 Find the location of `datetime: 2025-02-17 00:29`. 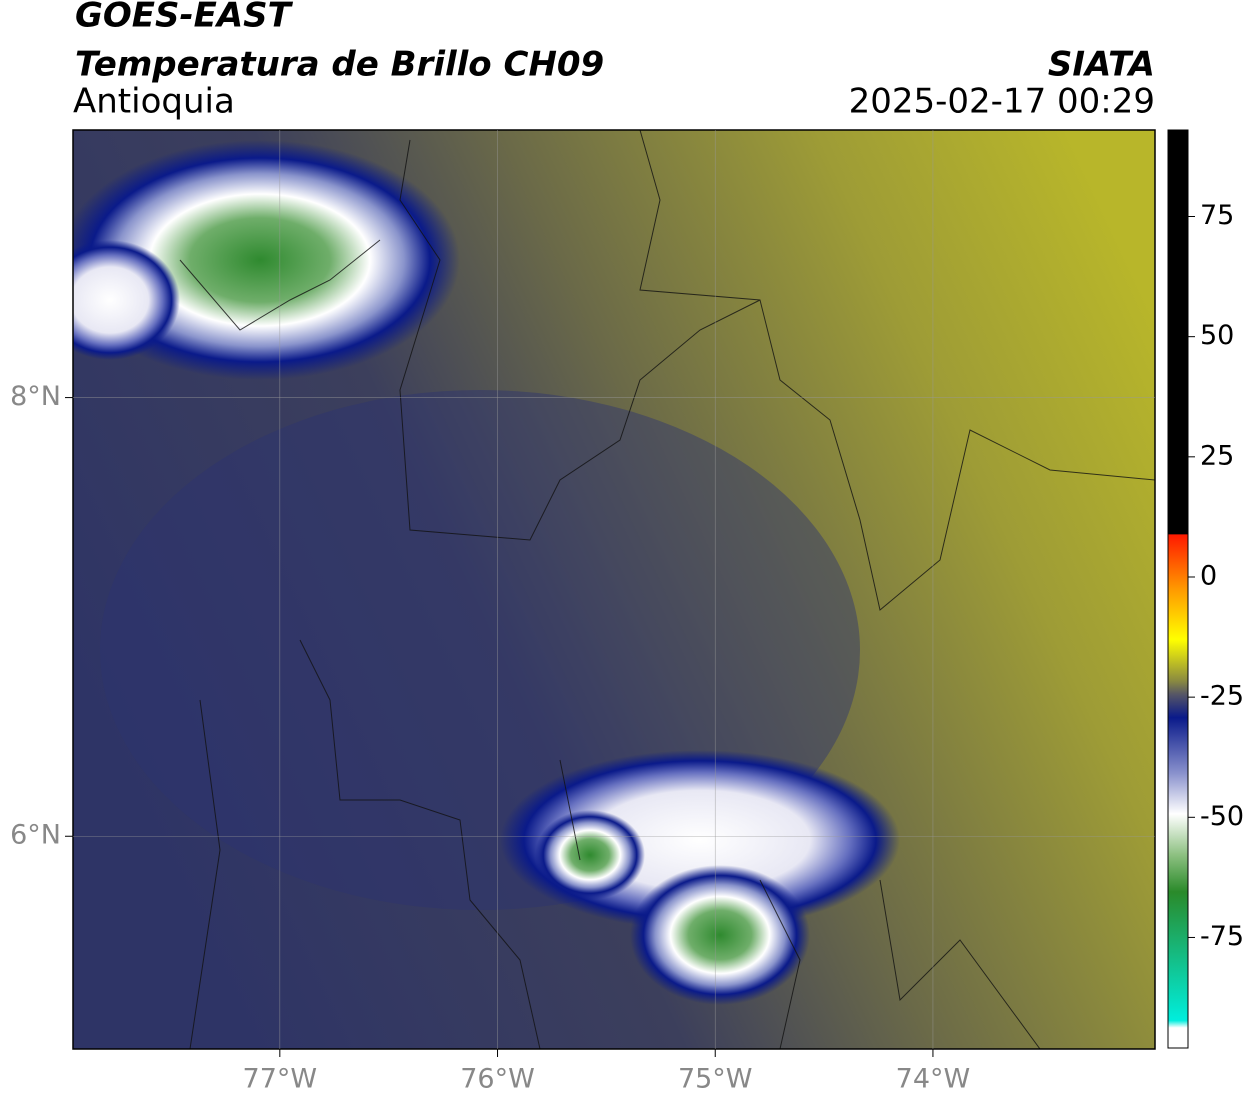

datetime: 2025-02-17 00:29 is located at coordinates (1002, 102).